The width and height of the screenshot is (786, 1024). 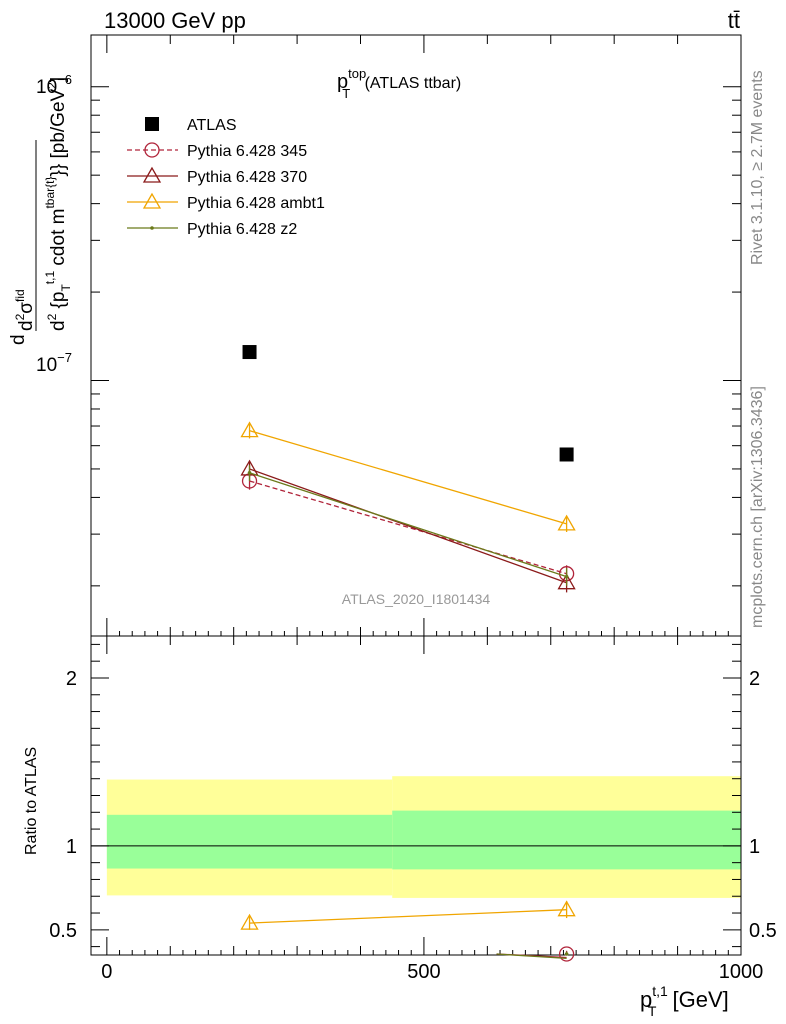 I want to click on analysis-id-label: ATLAS_2020_I1801434, so click(x=416, y=599).